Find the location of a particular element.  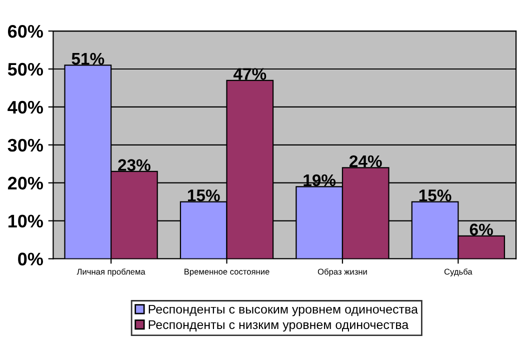

x-tick-label: Судьба is located at coordinates (458, 272).